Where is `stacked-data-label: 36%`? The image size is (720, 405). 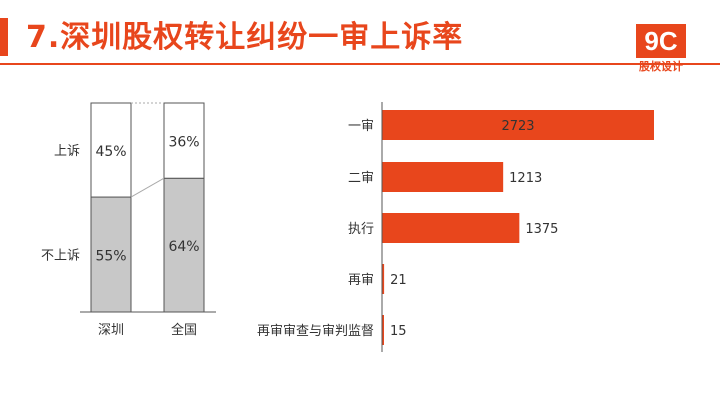
stacked-data-label: 36% is located at coordinates (183, 143).